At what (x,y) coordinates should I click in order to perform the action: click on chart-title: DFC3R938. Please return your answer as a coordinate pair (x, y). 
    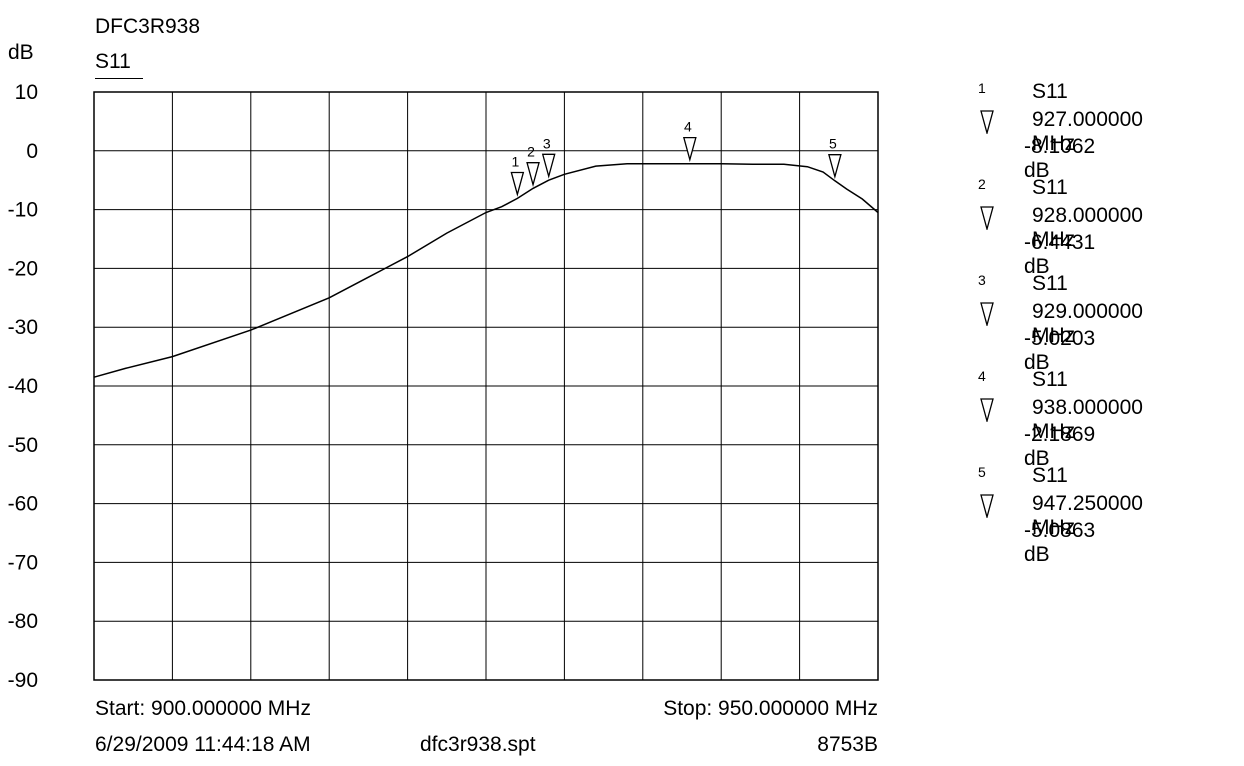
    Looking at the image, I should click on (148, 26).